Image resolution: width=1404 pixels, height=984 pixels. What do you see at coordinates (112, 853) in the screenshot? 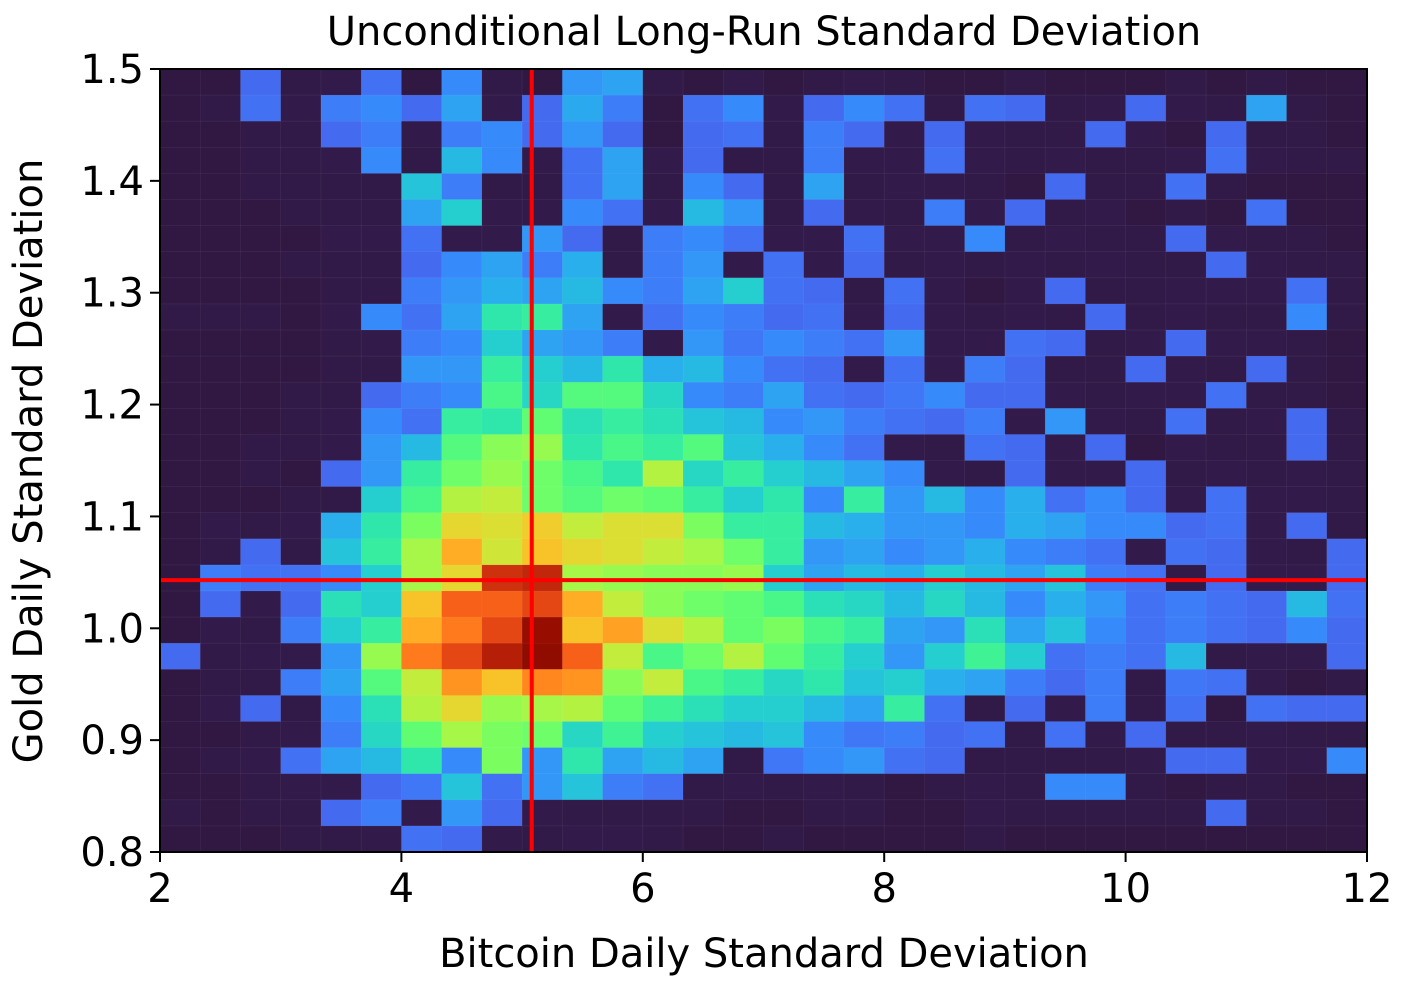
I see `y-tick-label: 0.8` at bounding box center [112, 853].